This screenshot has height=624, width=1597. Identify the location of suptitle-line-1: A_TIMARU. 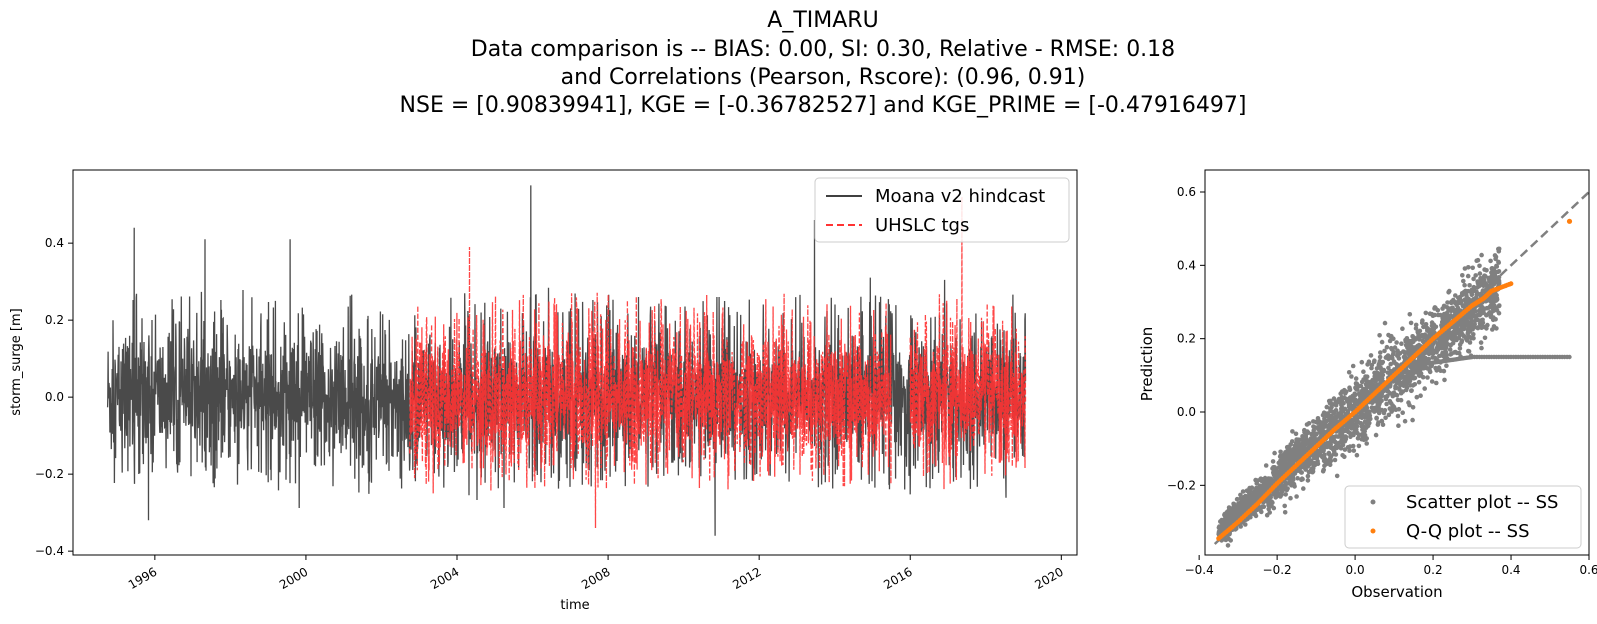
(822, 20).